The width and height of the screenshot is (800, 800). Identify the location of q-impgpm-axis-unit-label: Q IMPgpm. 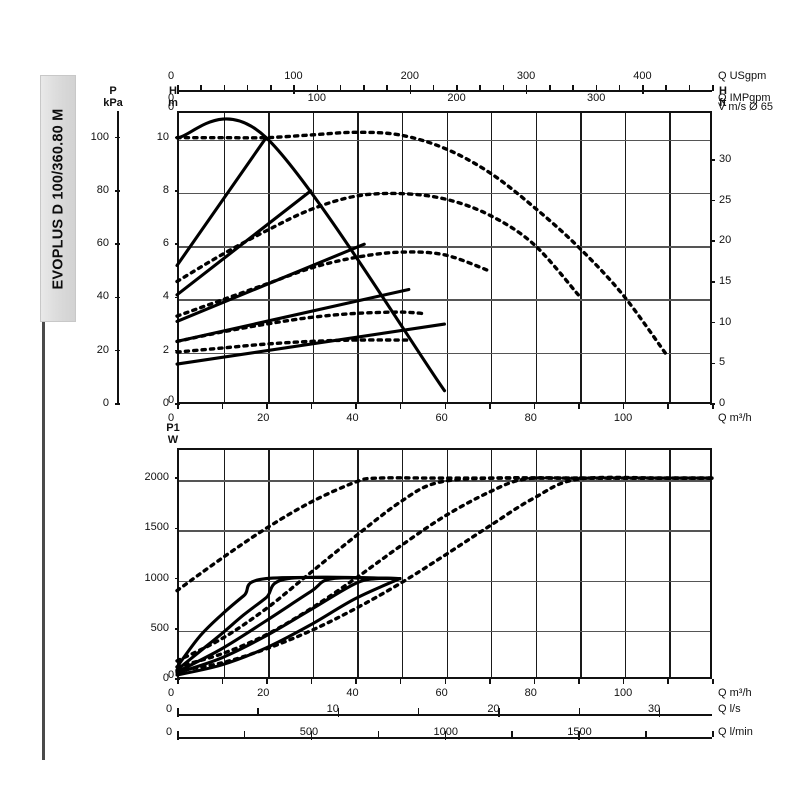
(744, 98).